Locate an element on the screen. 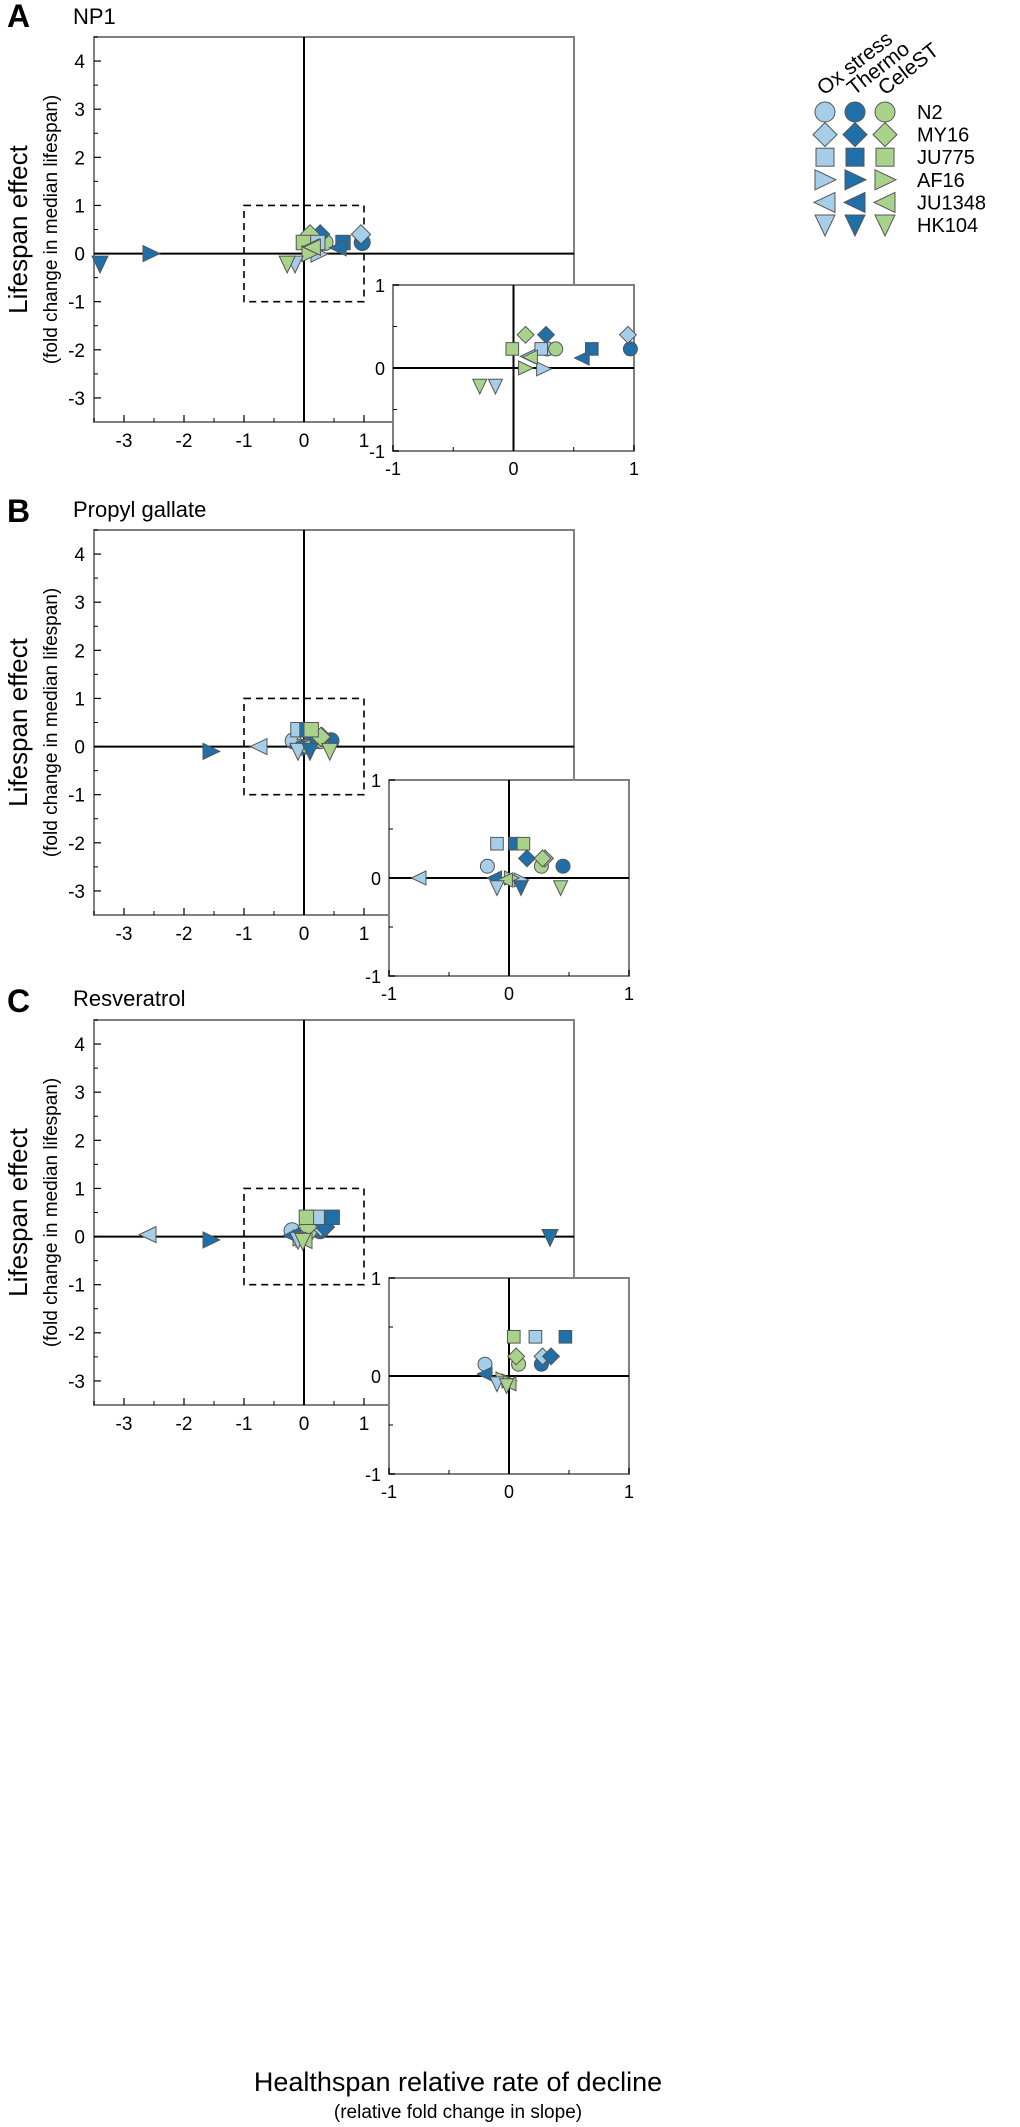  inset-point-my16-thermo is located at coordinates (551, 1356).